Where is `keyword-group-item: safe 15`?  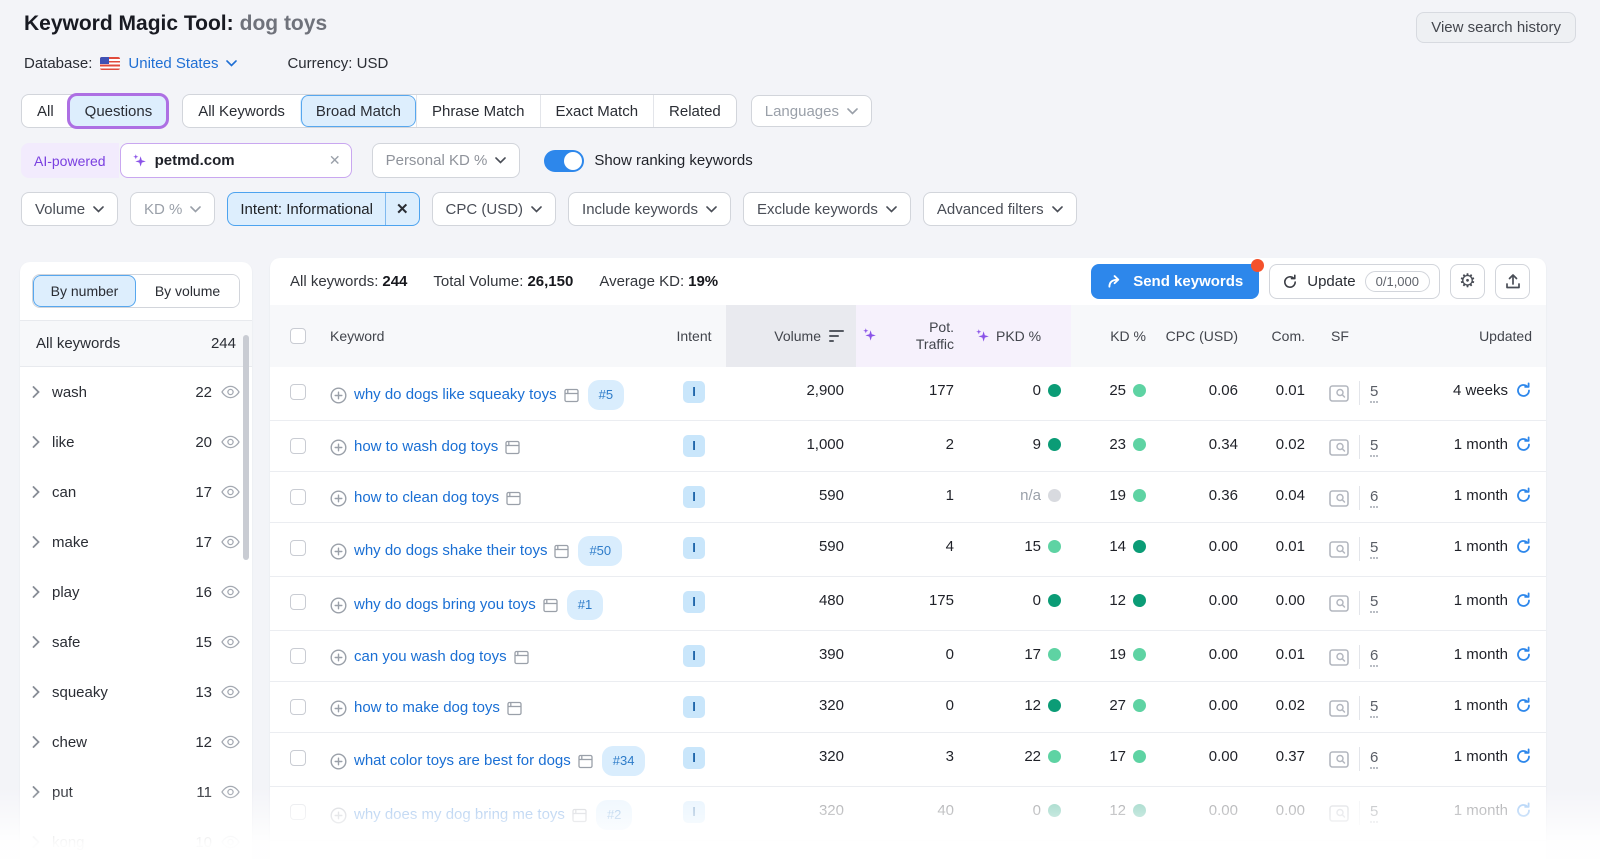 keyword-group-item: safe 15 is located at coordinates (136, 642).